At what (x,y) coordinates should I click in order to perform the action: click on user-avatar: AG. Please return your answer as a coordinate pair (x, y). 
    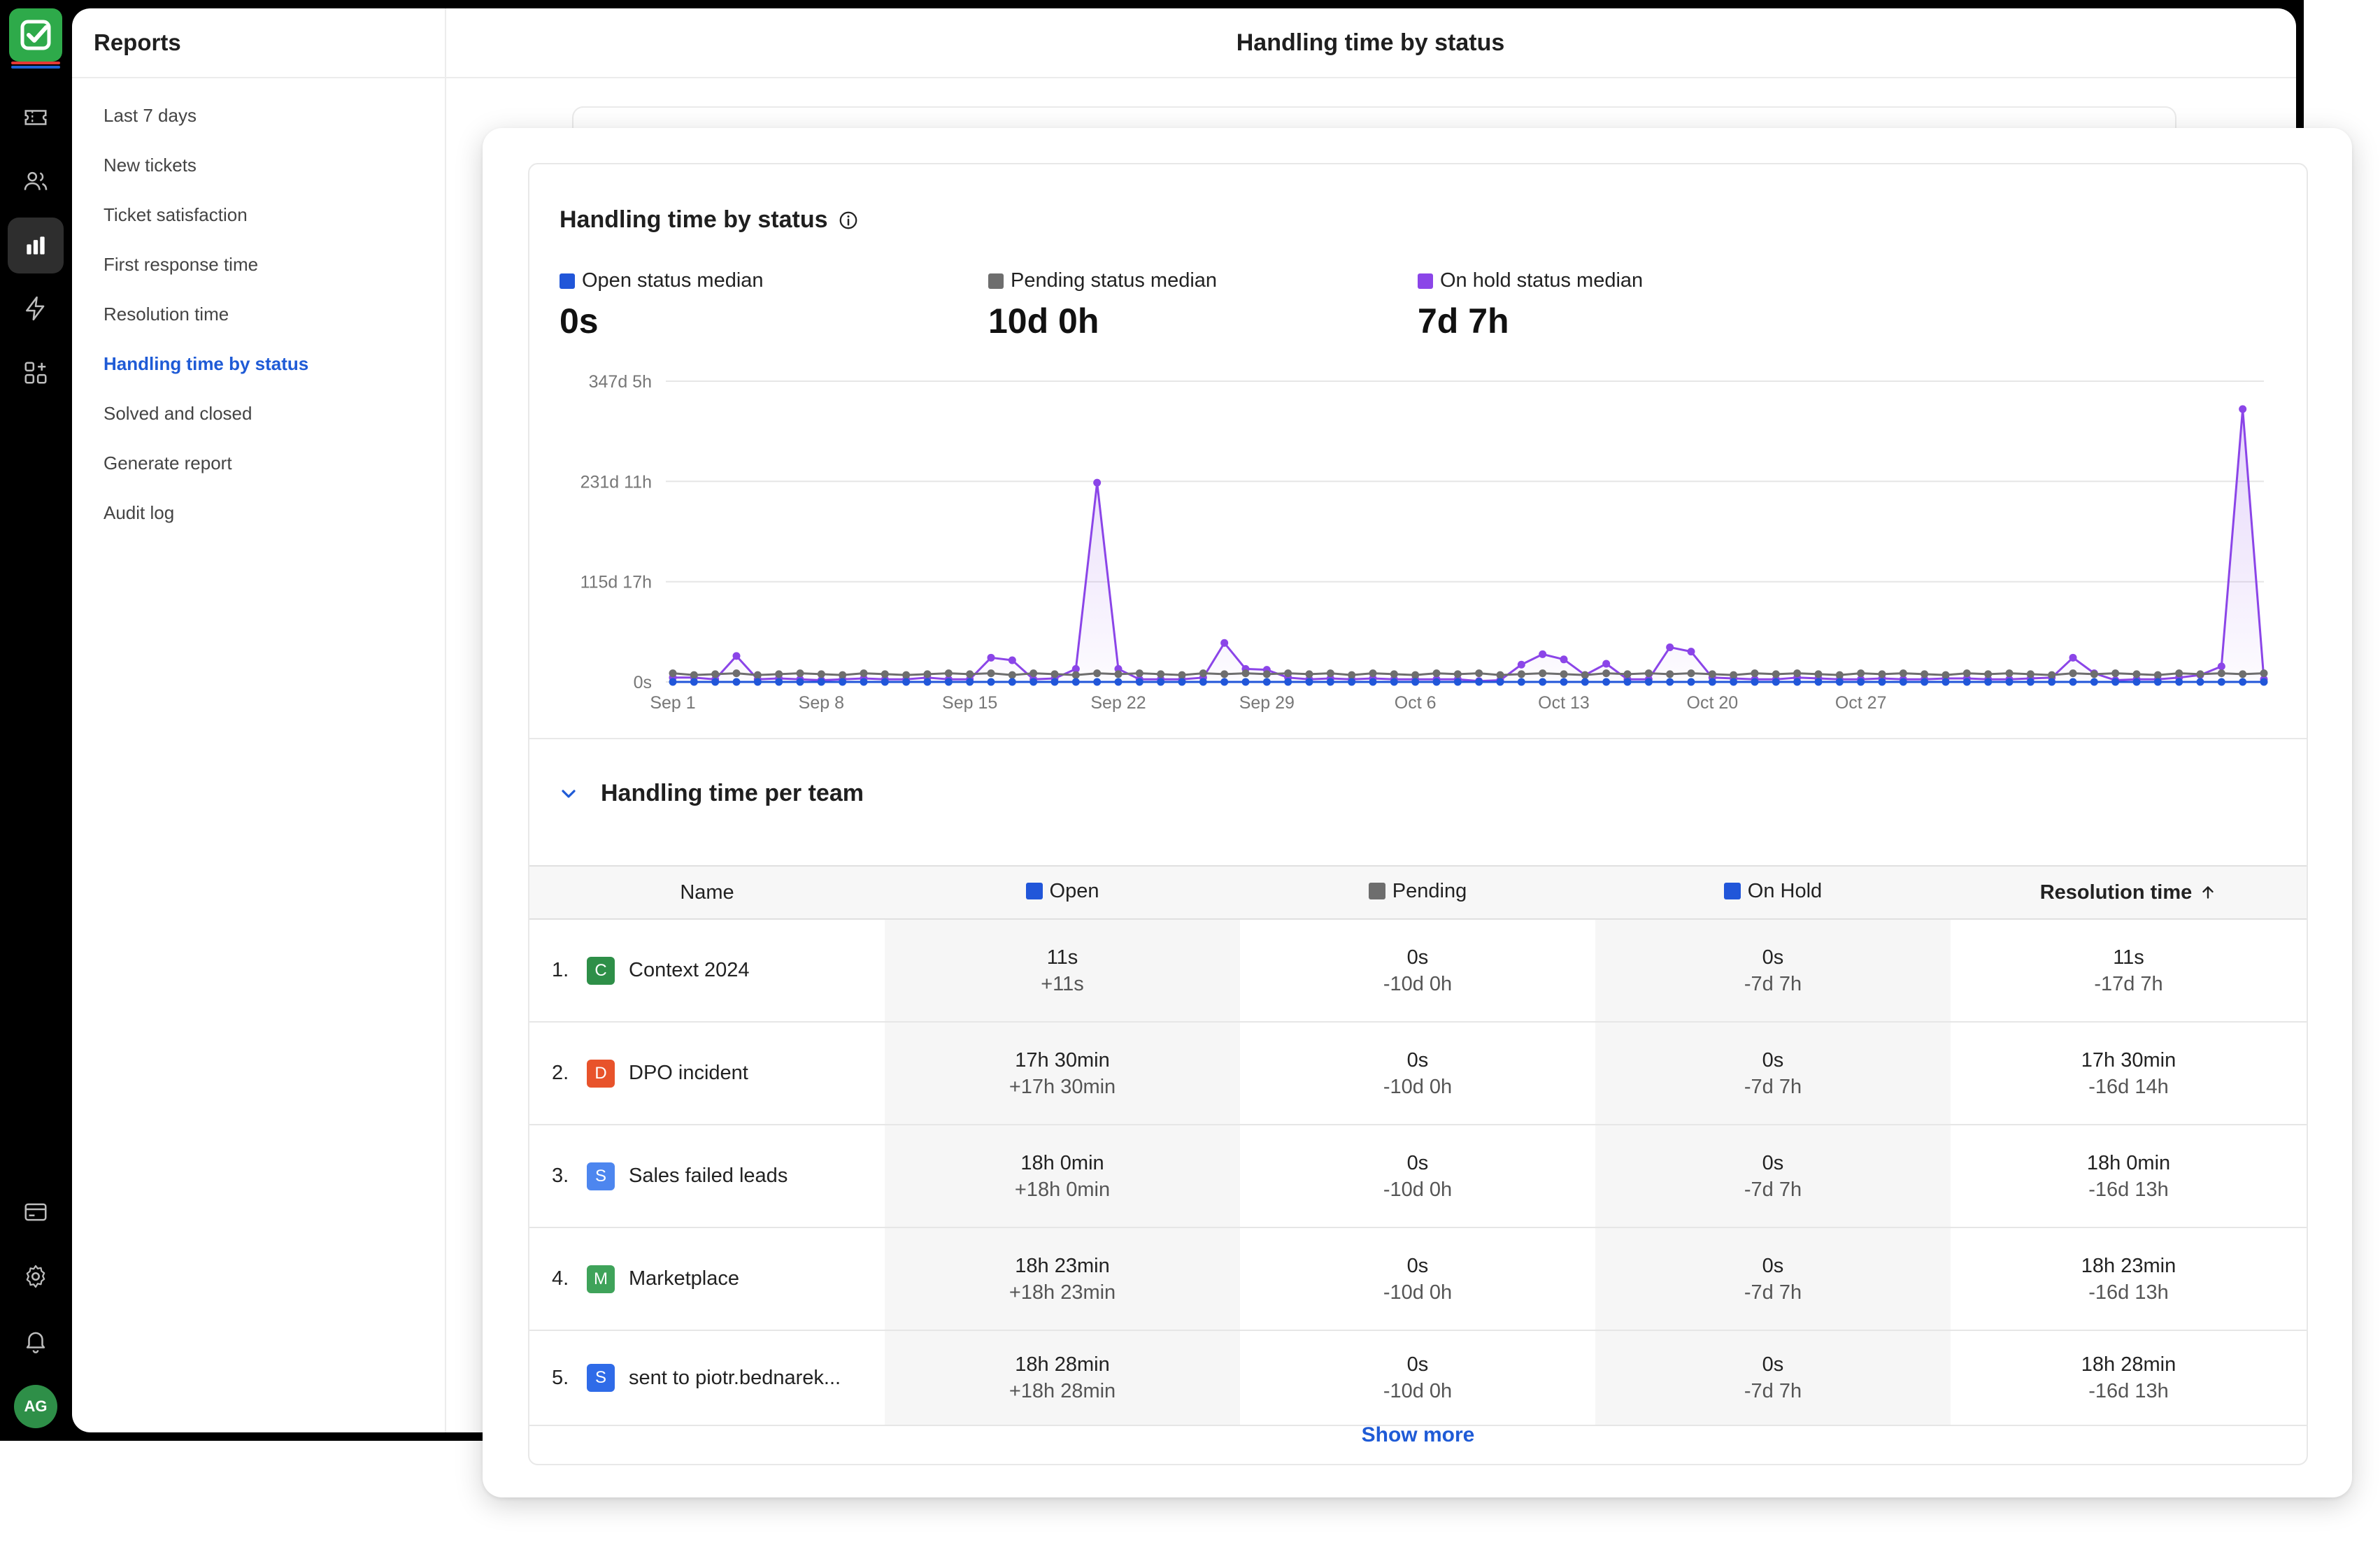
    Looking at the image, I should click on (36, 1406).